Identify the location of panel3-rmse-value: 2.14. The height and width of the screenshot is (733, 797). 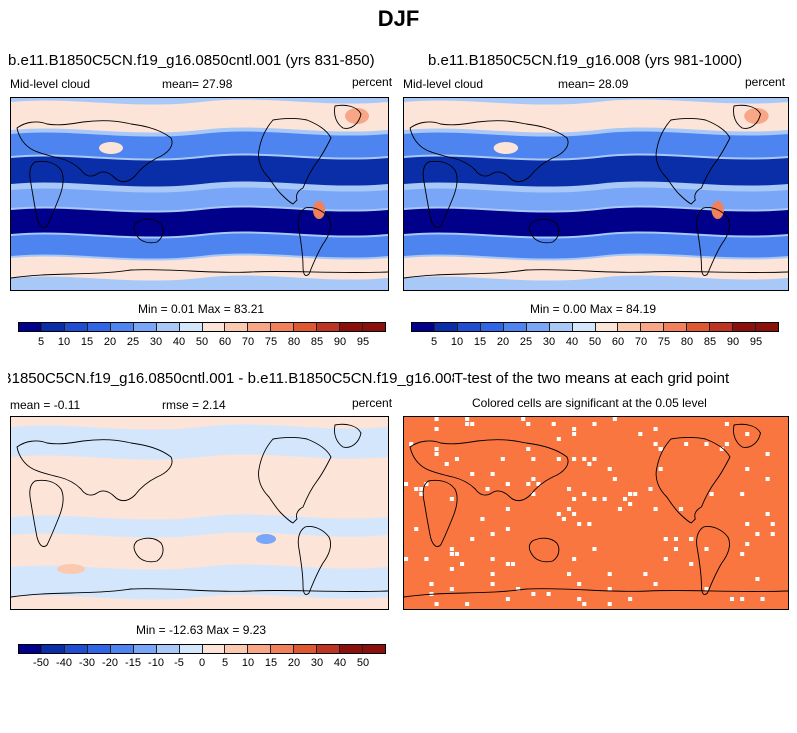
(214, 405).